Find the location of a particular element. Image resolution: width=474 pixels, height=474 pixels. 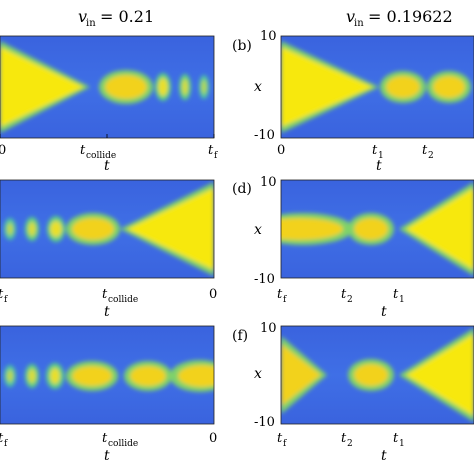

svg-text: = 0.19622 is located at coordinates (410, 16).